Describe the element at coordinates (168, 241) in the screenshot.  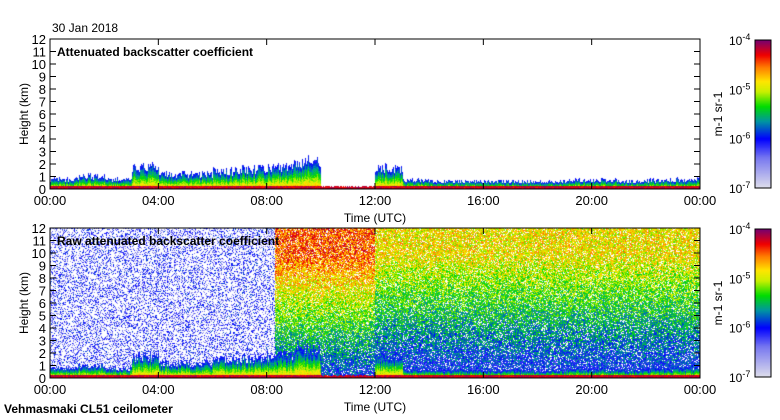
I see `panel-title: Raw attenuated backscatter coefficient` at that location.